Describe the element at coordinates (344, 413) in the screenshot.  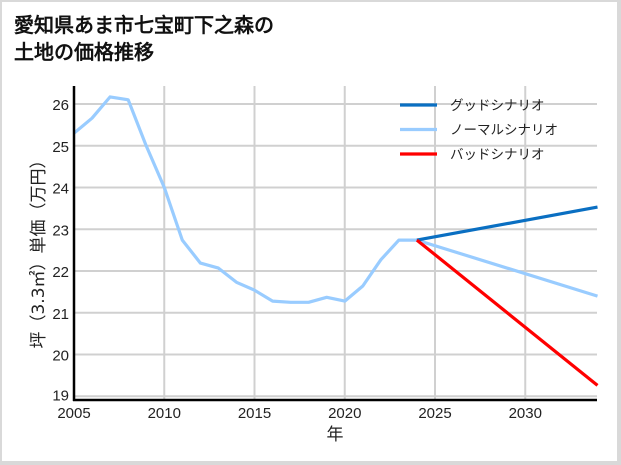
I see `x-tick-label: 2020` at that location.